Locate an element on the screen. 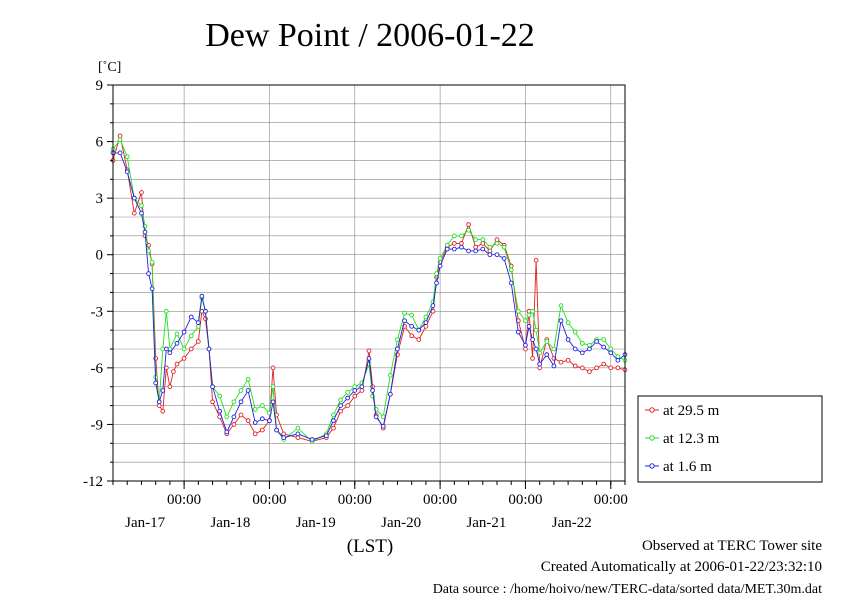 The image size is (842, 595). chart-title: Dew Point / 2006-01-22 is located at coordinates (370, 35).